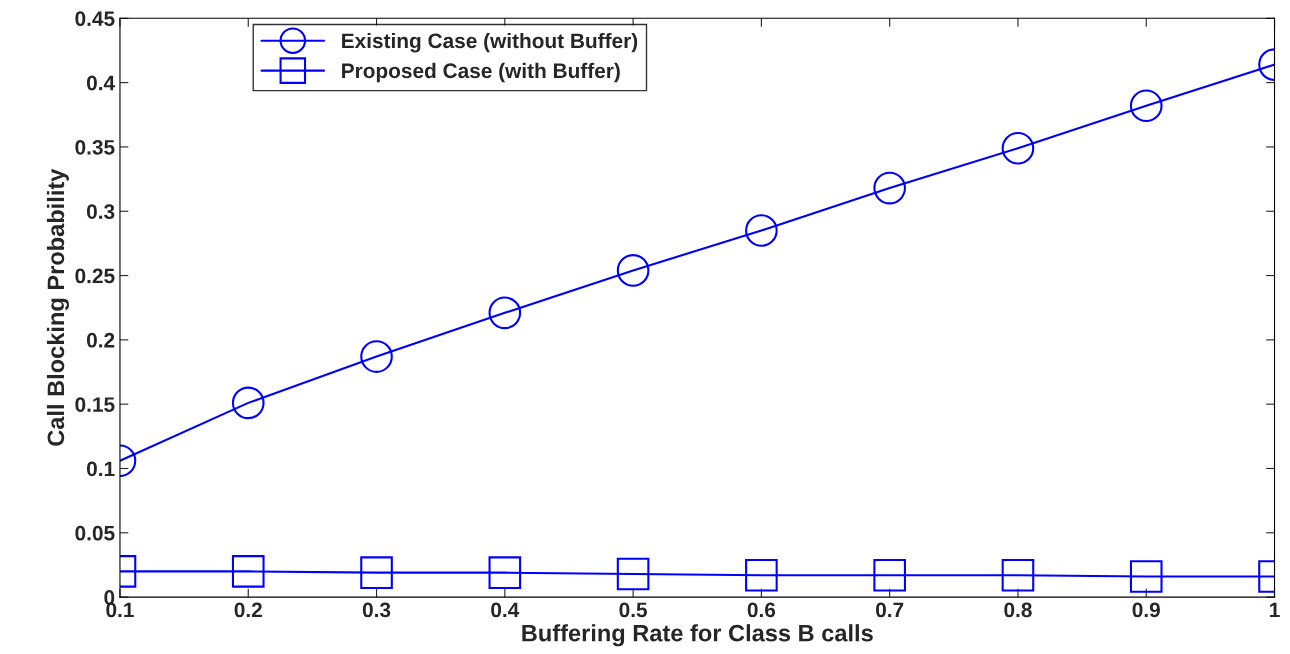 The image size is (1290, 654). Describe the element at coordinates (376, 610) in the screenshot. I see `x-tick-label: 0.3` at that location.